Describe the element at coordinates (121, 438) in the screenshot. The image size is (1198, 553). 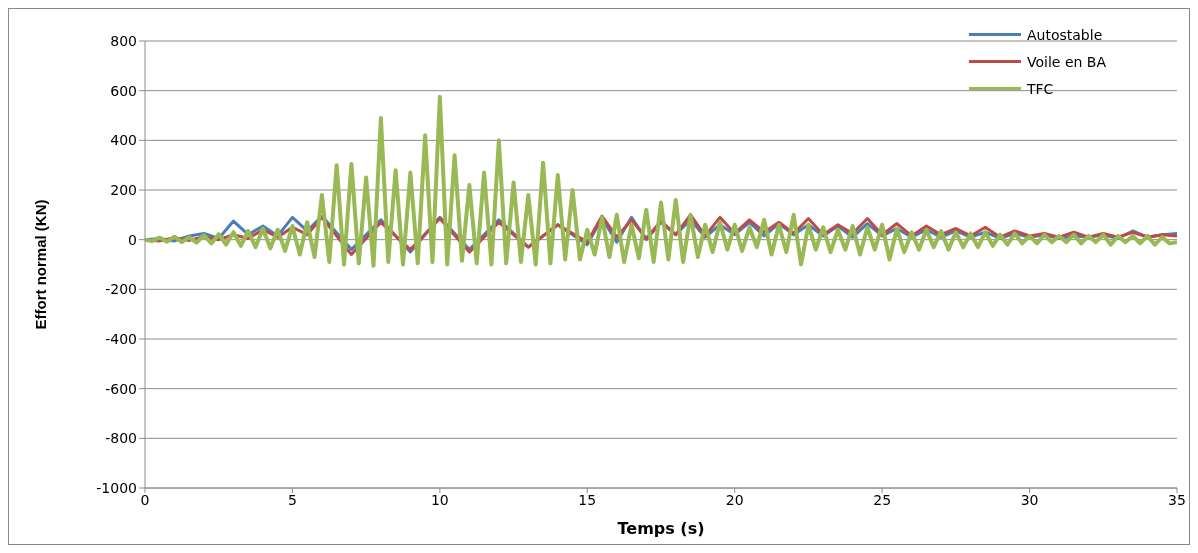
I see `y-tick-label: -800` at that location.